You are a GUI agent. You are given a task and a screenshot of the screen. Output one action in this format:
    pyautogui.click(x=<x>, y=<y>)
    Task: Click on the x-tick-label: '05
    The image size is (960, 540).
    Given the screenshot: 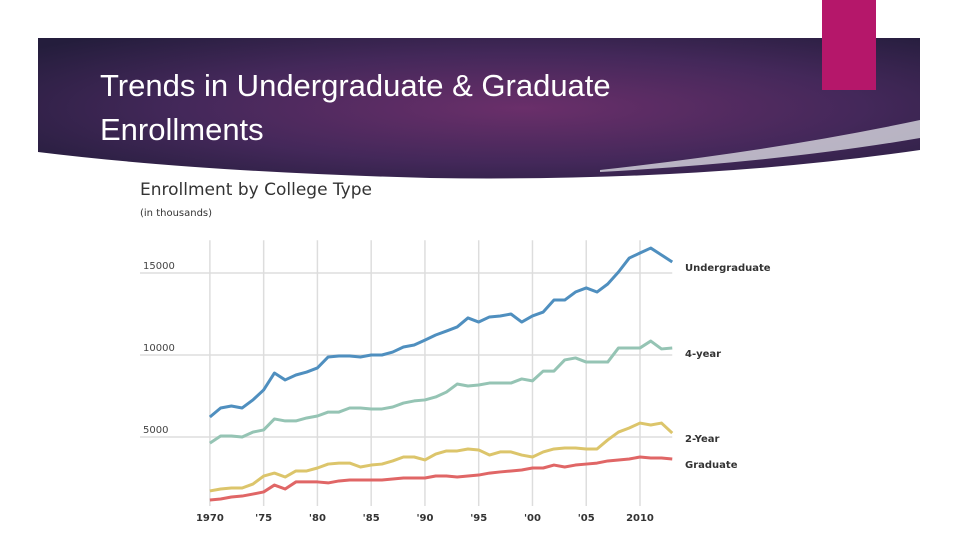 What is the action you would take?
    pyautogui.click(x=586, y=518)
    